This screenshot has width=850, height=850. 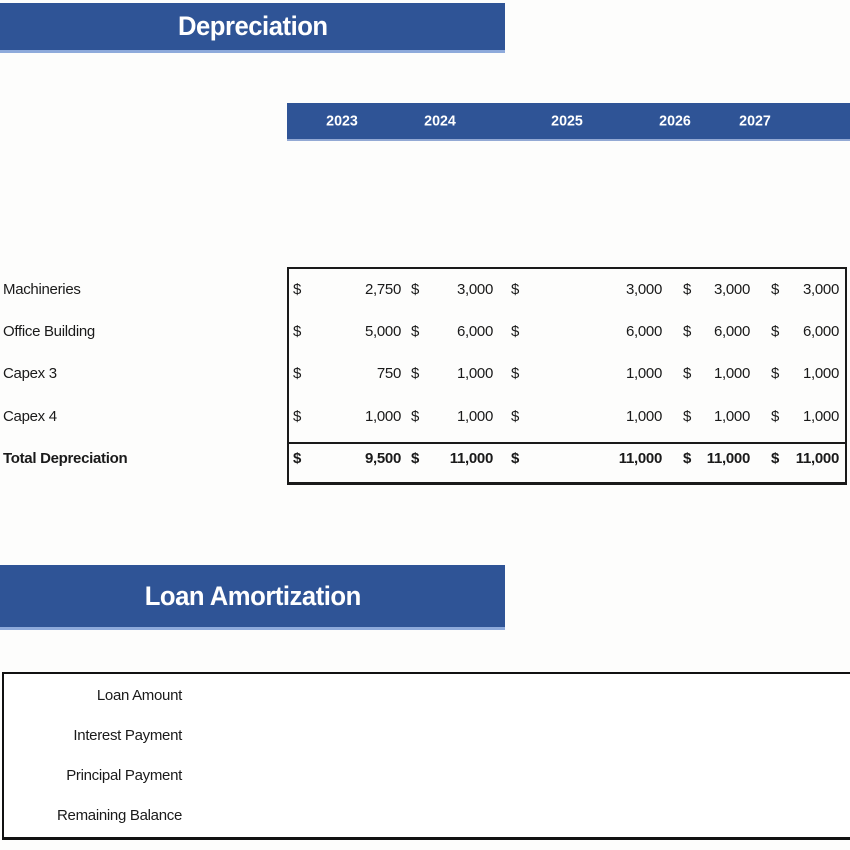 I want to click on cell-office-building-2025: $6,000, so click(x=591, y=331).